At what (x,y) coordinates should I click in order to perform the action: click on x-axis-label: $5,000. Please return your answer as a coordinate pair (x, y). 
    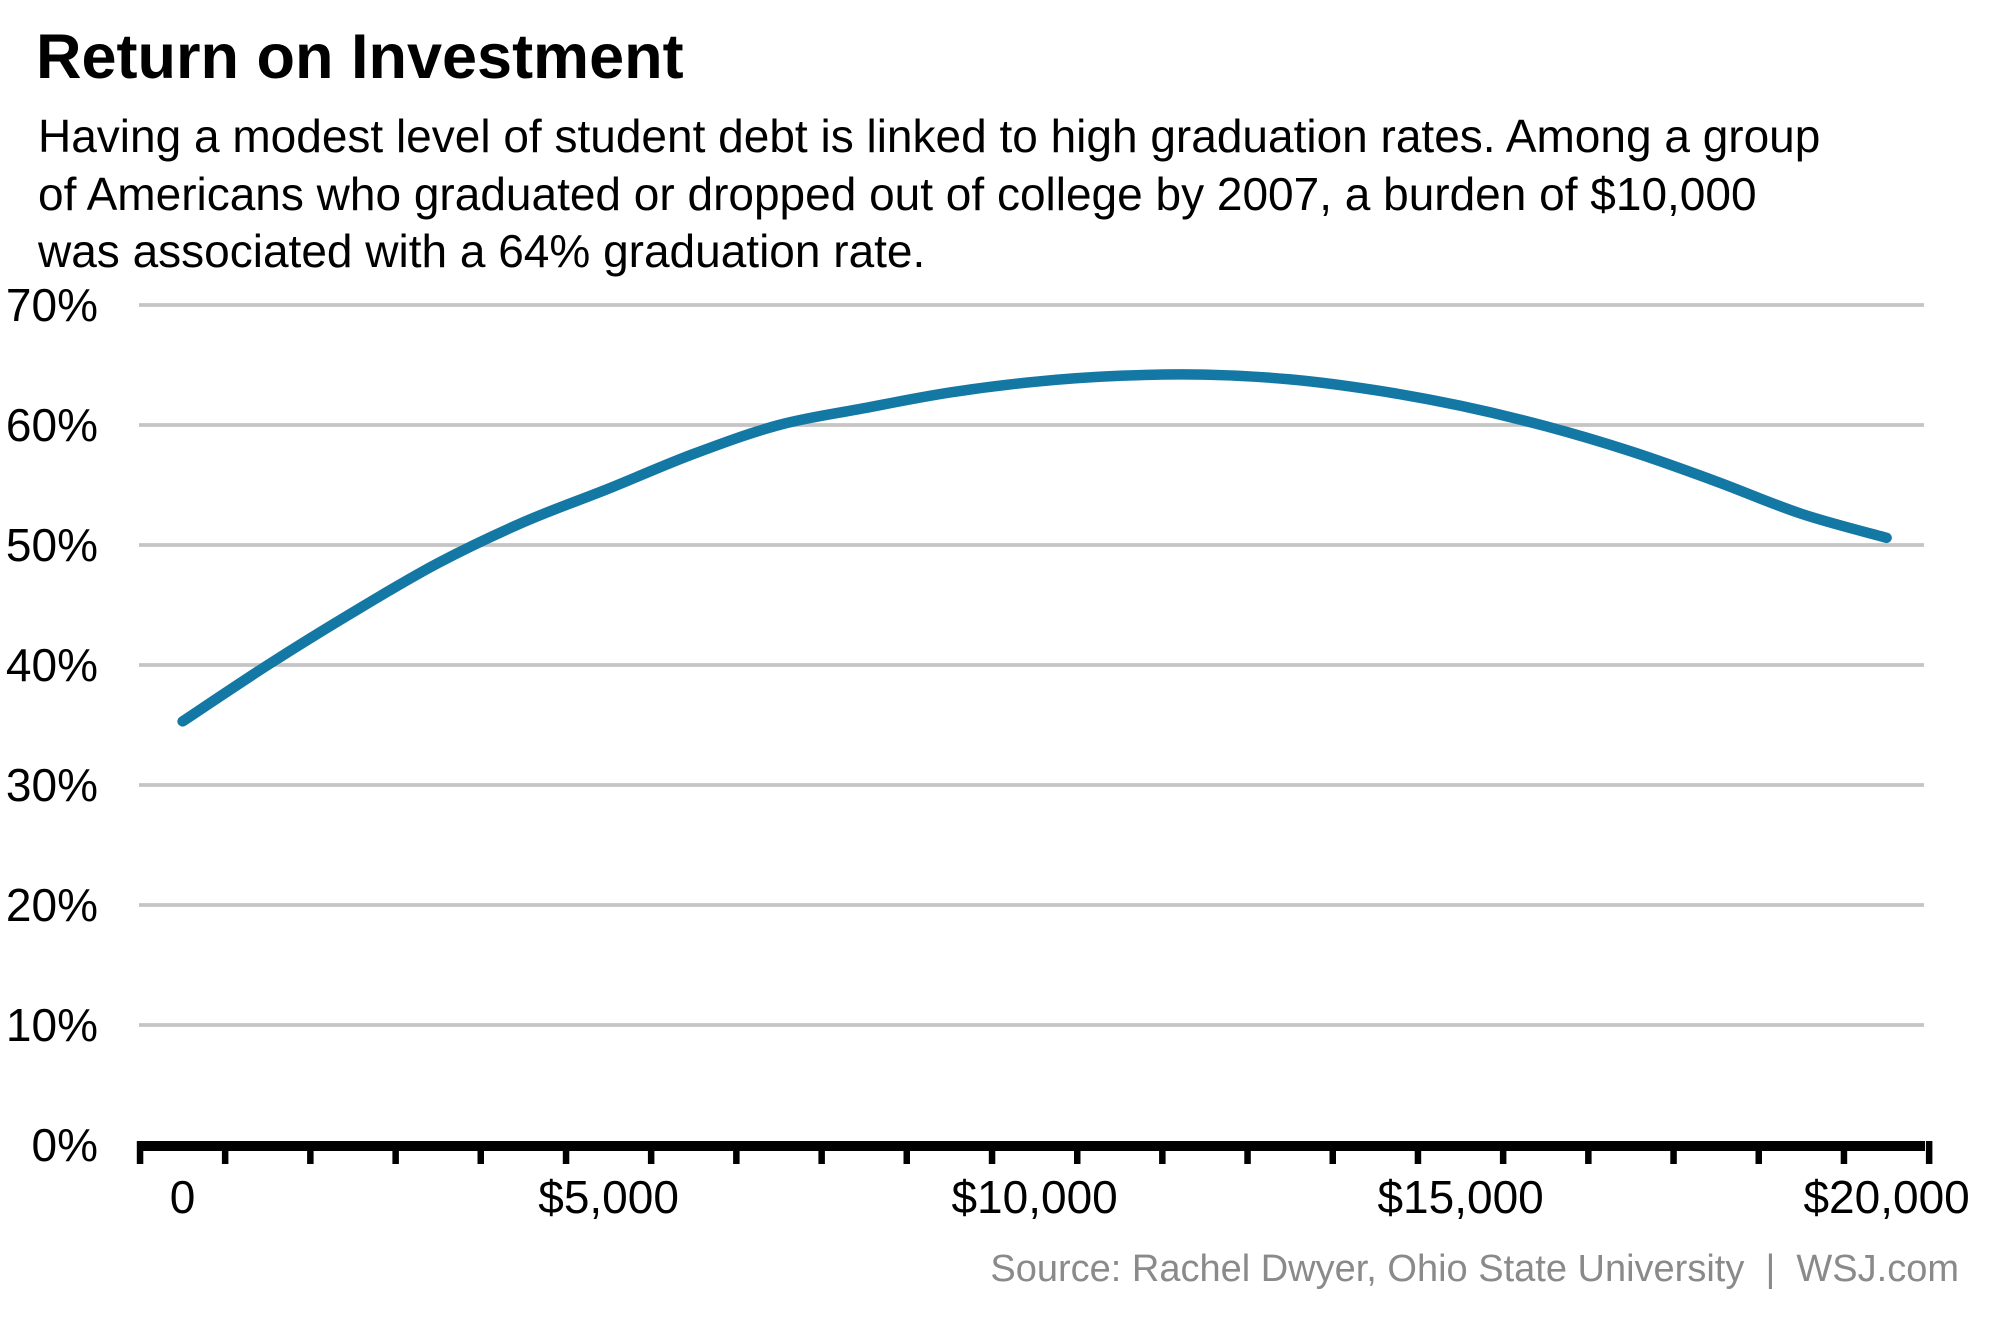
    Looking at the image, I should click on (608, 1197).